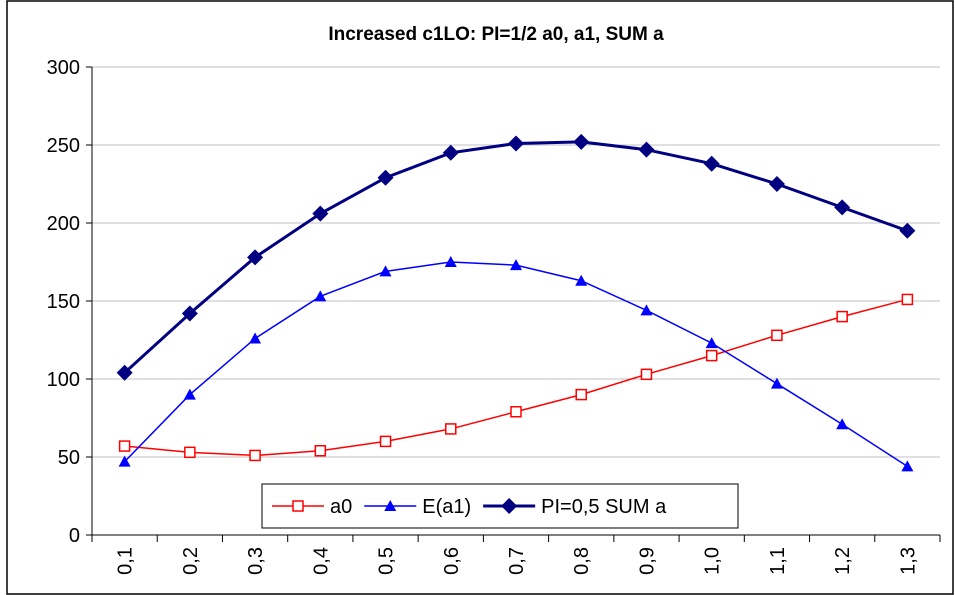 The height and width of the screenshot is (595, 955). What do you see at coordinates (341, 507) in the screenshot?
I see `legend-label: a0` at bounding box center [341, 507].